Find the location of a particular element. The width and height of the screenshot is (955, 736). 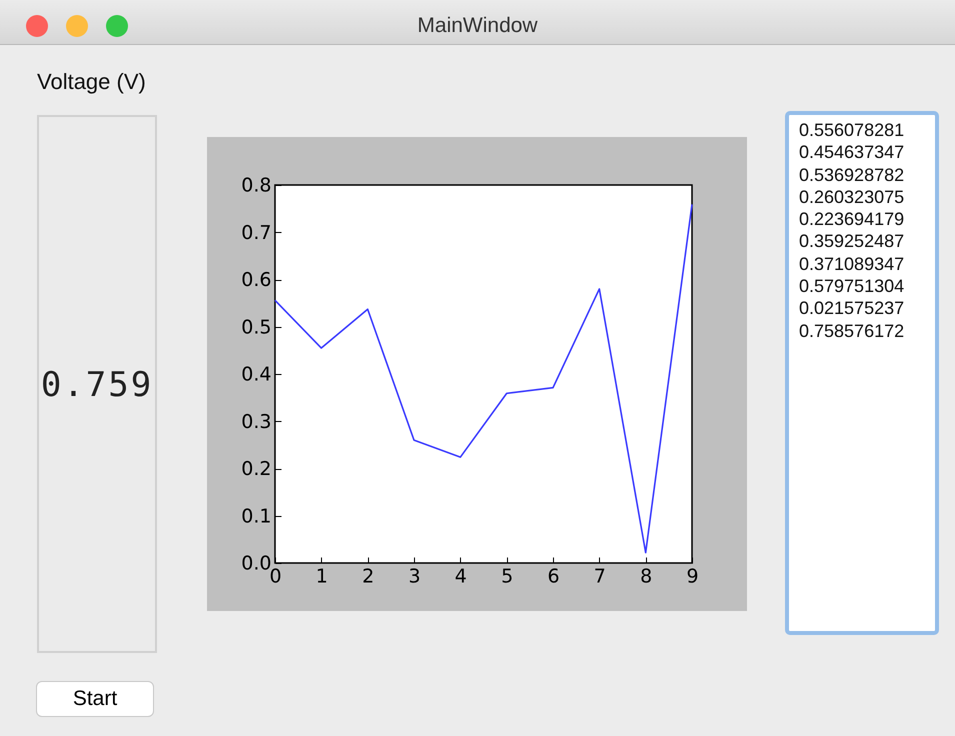

value-list: 0.556078281 0.454637347 0.536928782 0.260323075 0.223694179 0.359252487 0.371089347 0.579751304 0.021575237 0.758576172 is located at coordinates (862, 373).